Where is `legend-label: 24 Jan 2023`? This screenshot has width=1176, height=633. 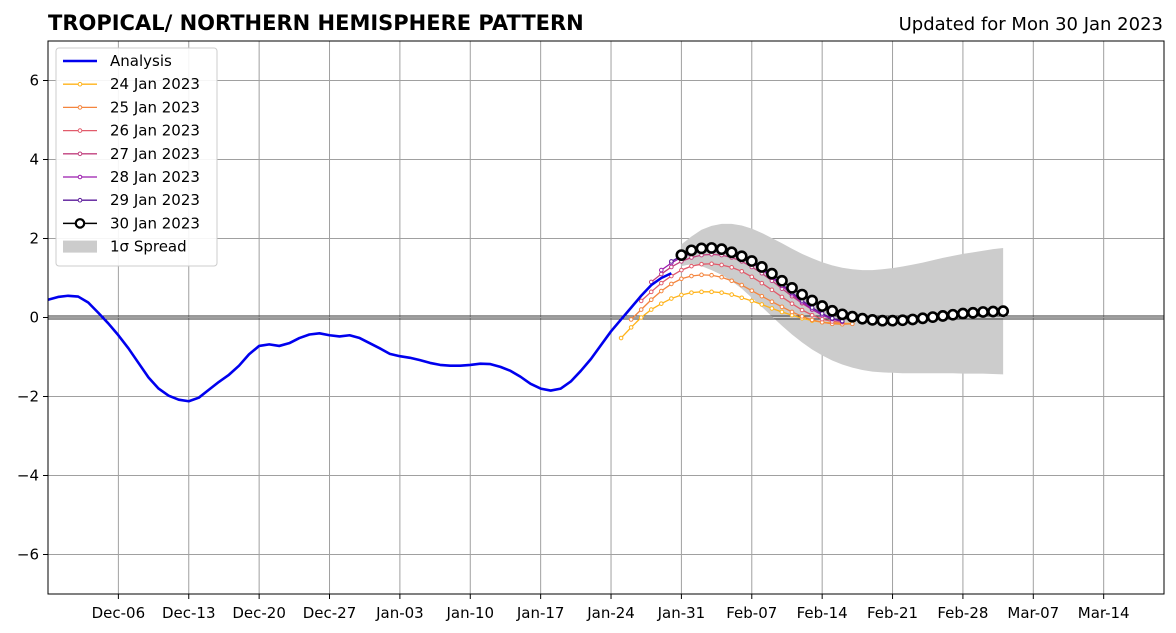
legend-label: 24 Jan 2023 is located at coordinates (155, 84).